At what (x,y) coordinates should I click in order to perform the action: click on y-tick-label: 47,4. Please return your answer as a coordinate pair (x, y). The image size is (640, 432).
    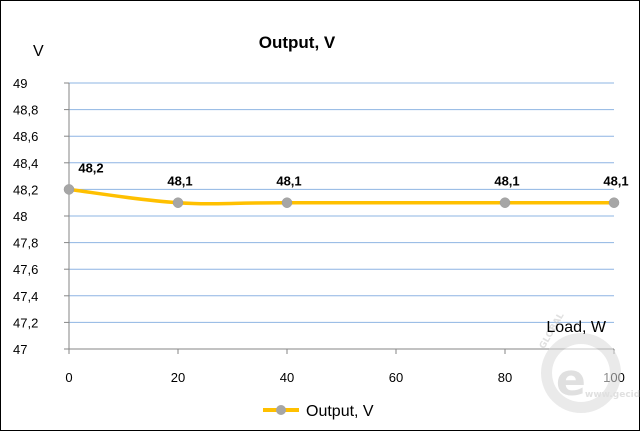
    Looking at the image, I should click on (25, 296).